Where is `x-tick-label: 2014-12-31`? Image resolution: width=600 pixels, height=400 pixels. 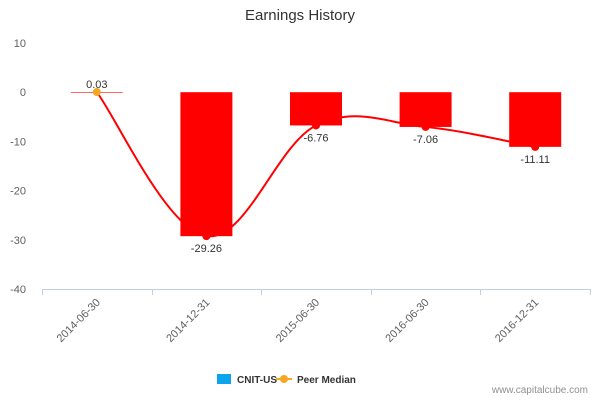 x-tick-label: 2014-12-31 is located at coordinates (188, 321).